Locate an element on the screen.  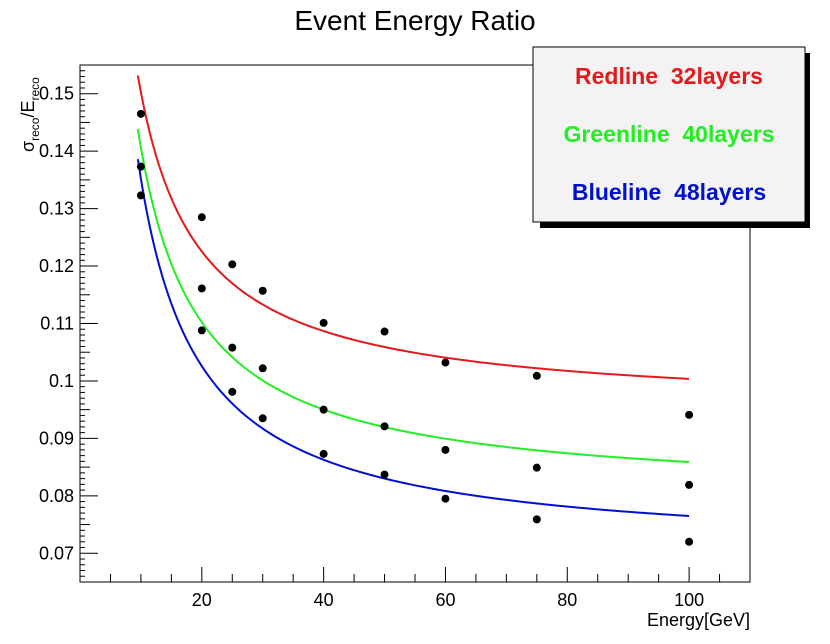
y-axis: 0.07 0.08 0.09 0.1 0.11 0.12 0.13 0.14 0.15 is located at coordinates (68, 323).